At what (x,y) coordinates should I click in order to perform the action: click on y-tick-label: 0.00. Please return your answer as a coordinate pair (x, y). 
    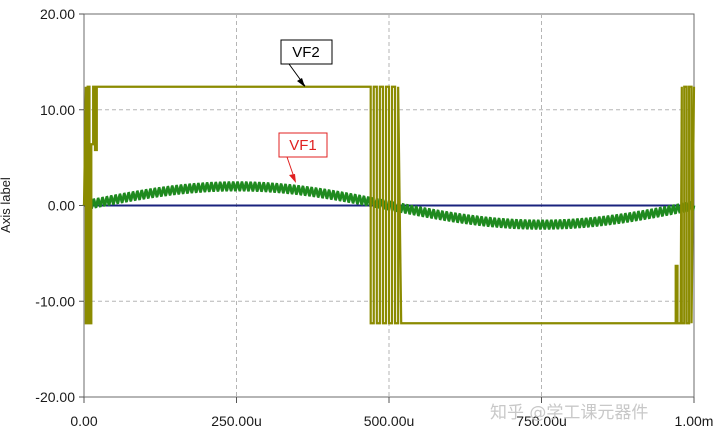
    Looking at the image, I should click on (61, 206).